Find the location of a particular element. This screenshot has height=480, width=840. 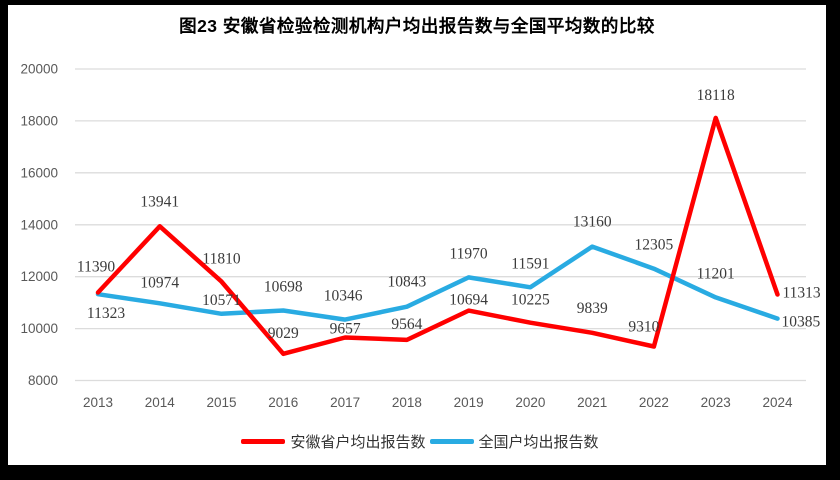

x-tick-label: 2018 is located at coordinates (407, 402).